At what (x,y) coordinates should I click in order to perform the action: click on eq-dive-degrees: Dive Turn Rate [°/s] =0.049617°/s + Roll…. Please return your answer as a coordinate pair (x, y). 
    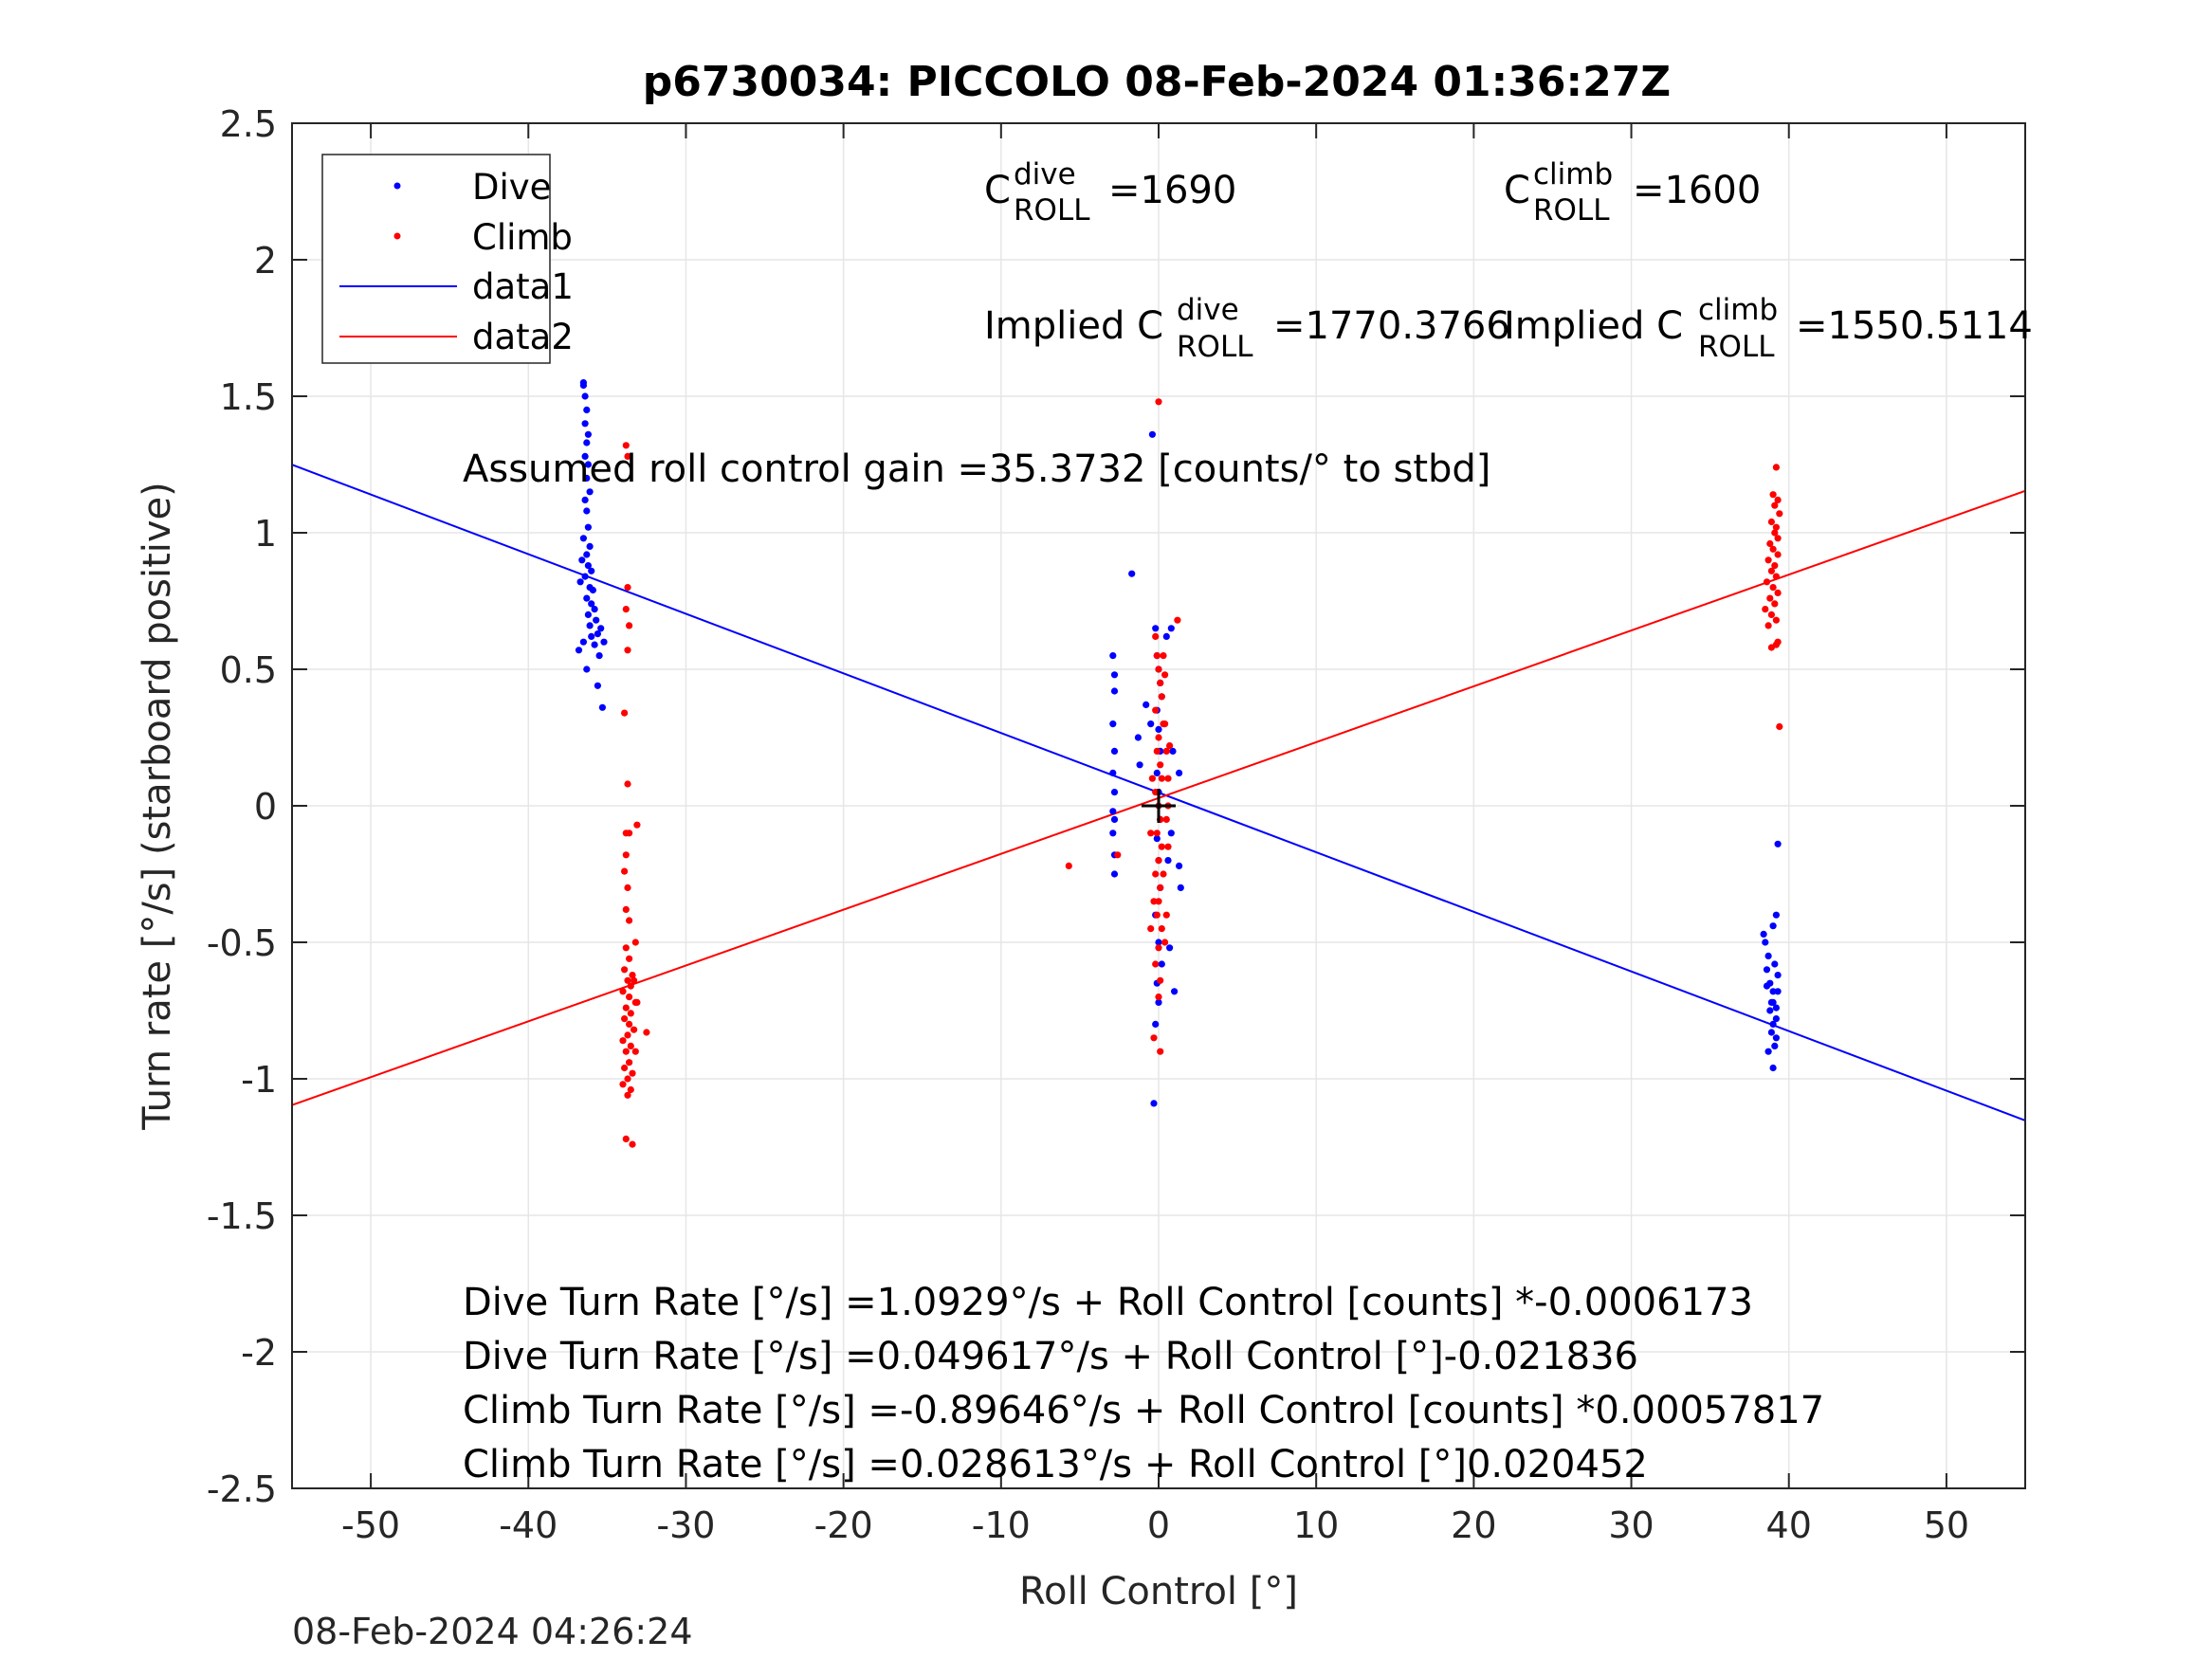
    Looking at the image, I should click on (1050, 1356).